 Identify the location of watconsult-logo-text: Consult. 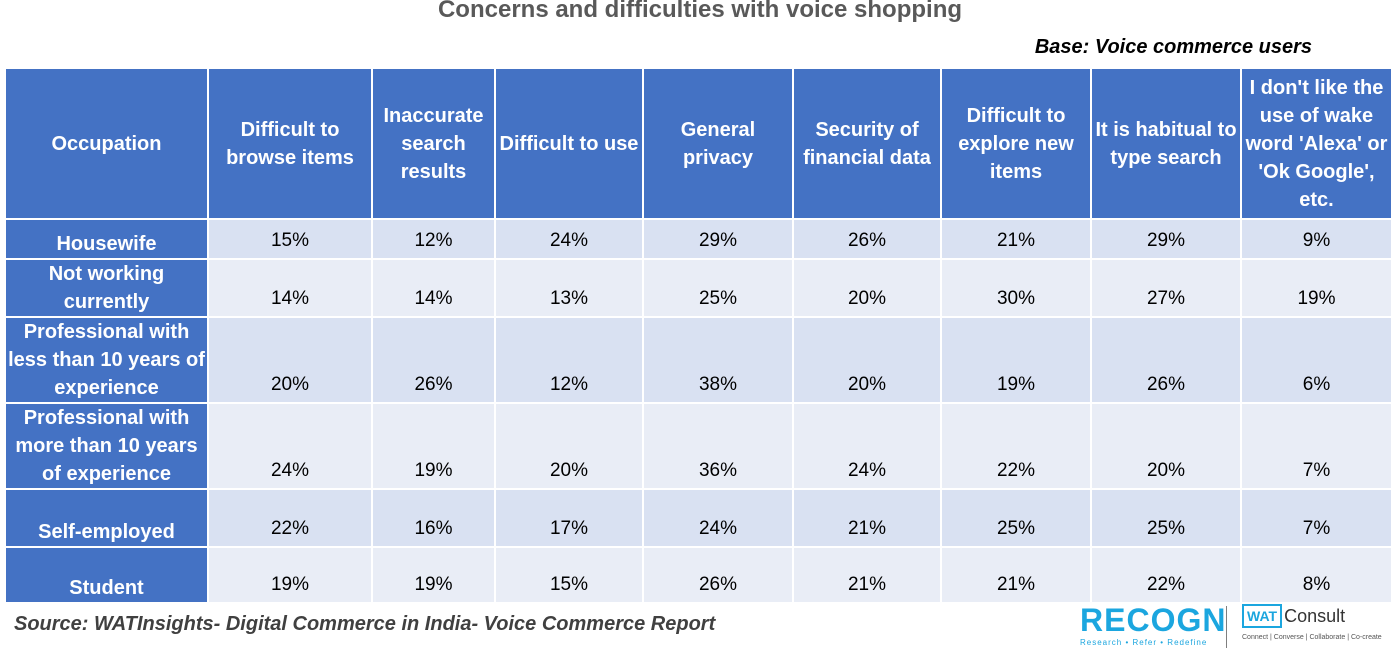
(1315, 615).